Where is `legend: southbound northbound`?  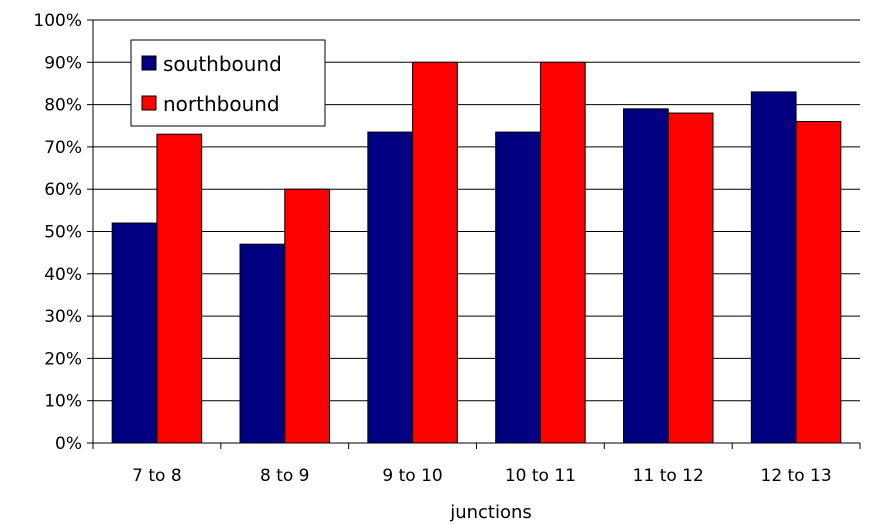
legend: southbound northbound is located at coordinates (228, 83).